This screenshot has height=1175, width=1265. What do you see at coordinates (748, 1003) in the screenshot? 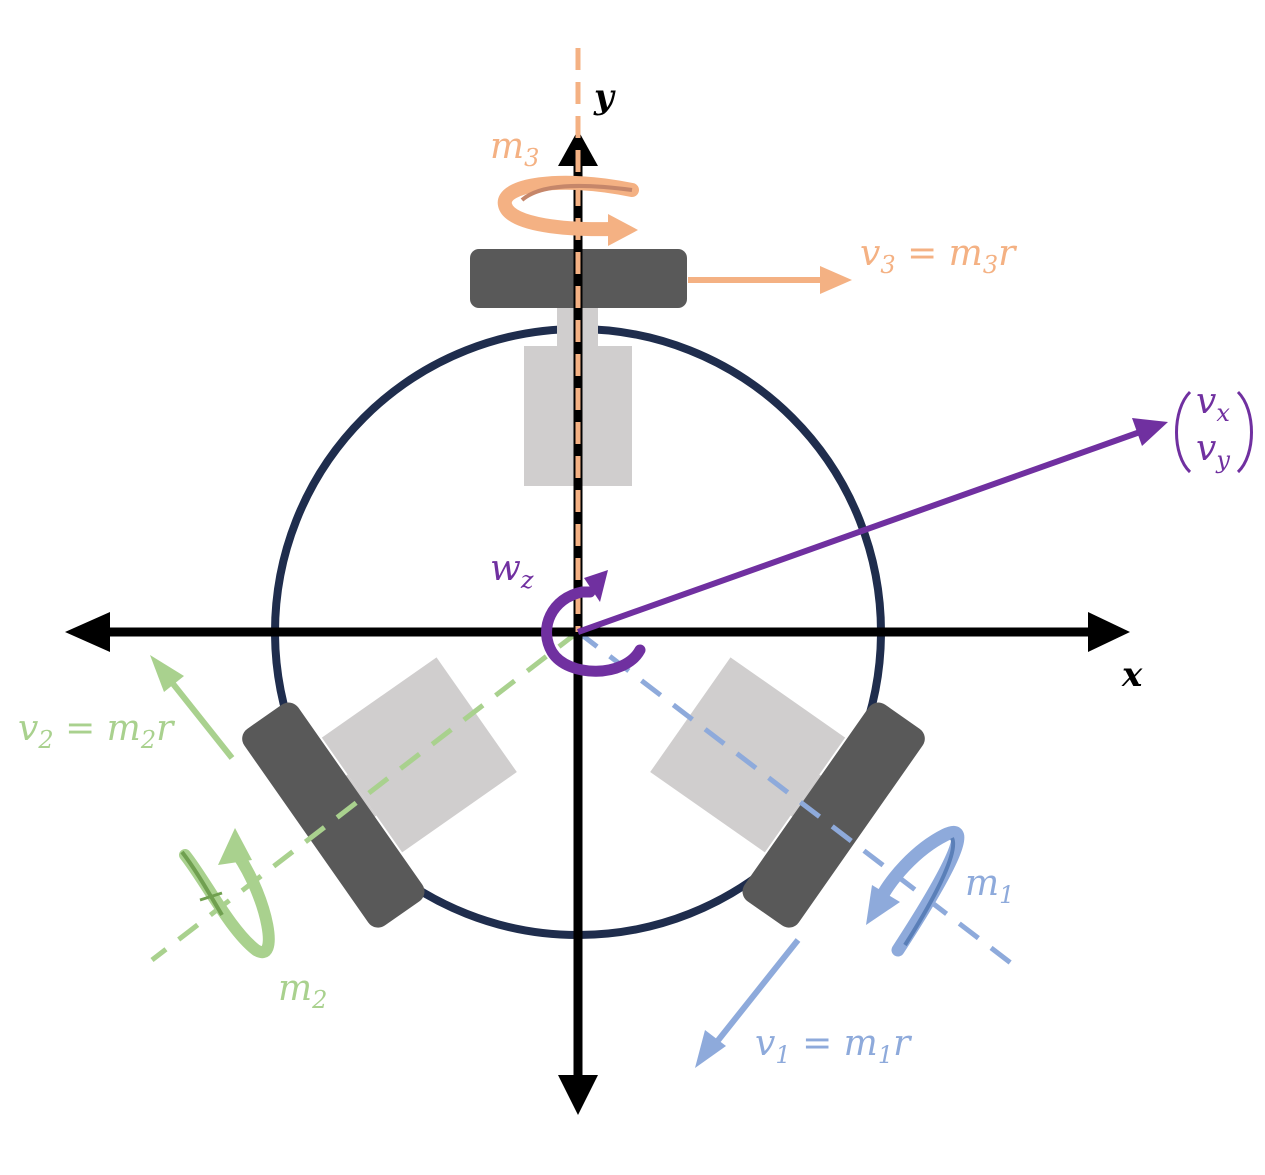
I see `v1-arrow` at bounding box center [748, 1003].